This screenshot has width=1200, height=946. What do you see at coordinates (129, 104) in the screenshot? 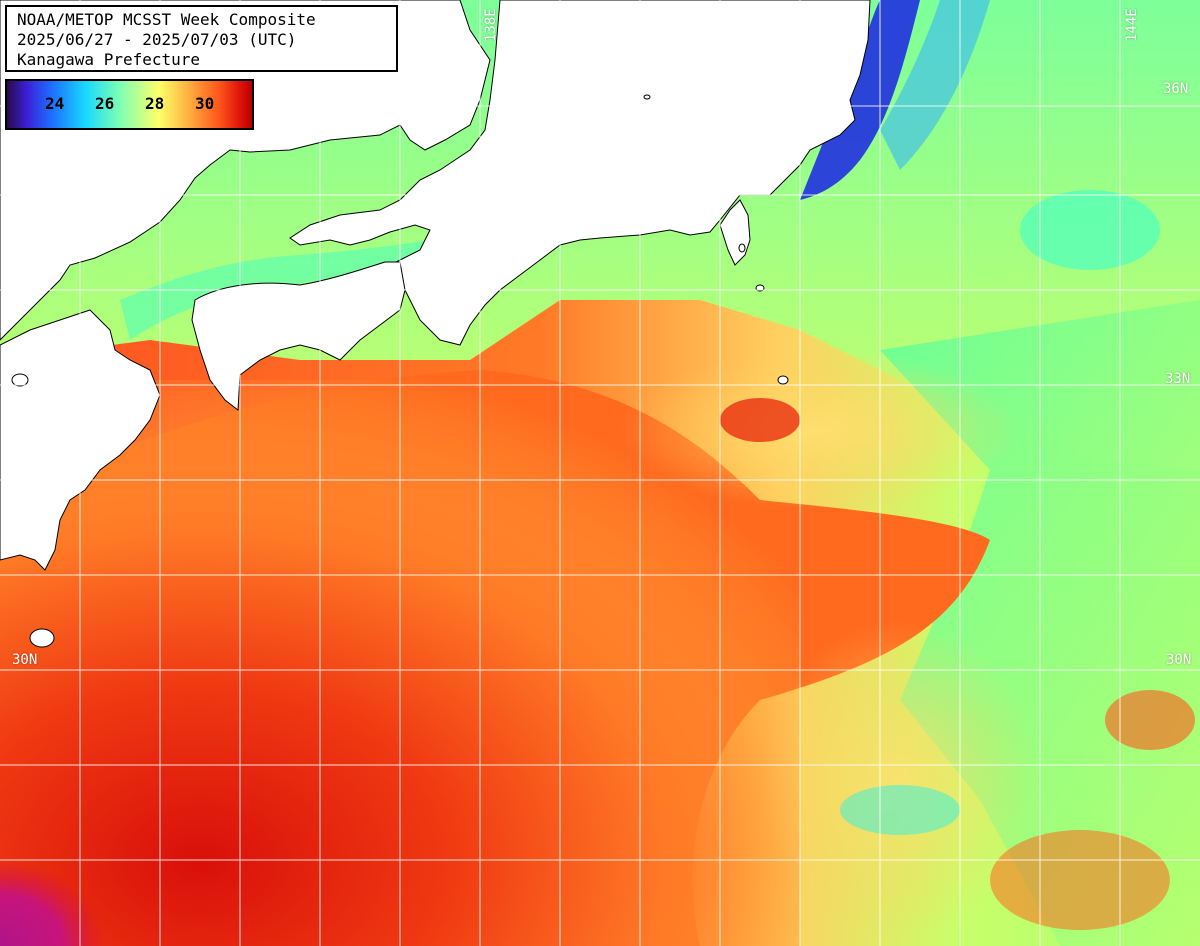
I see `color-scale-legend: 24 26 28 30` at bounding box center [129, 104].